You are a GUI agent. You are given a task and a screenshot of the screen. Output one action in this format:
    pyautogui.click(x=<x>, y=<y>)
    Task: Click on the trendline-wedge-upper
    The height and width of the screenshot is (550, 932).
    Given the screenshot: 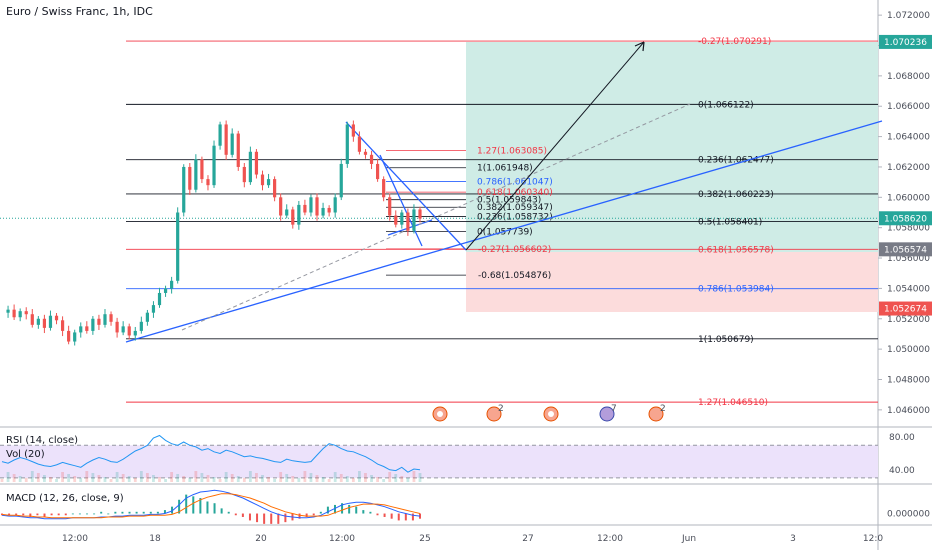 What is the action you would take?
    pyautogui.click(x=406, y=186)
    